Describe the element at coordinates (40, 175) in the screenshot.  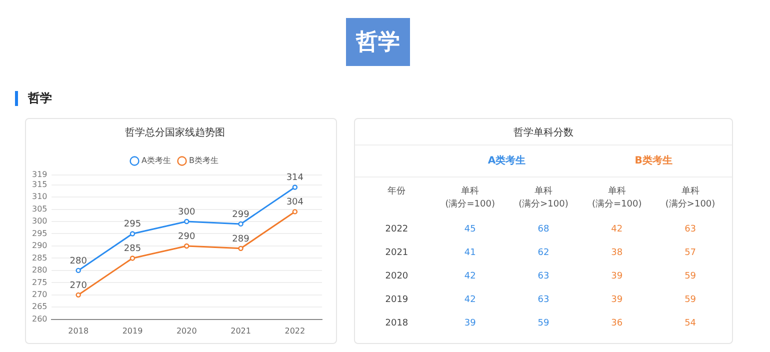
I see `y-tick-label: 319` at that location.